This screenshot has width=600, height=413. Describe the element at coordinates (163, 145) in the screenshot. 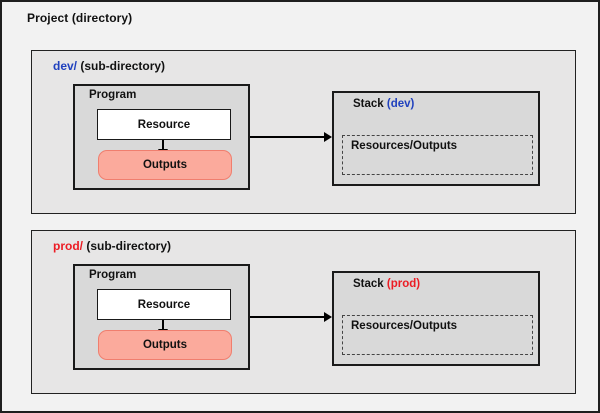

I see `arrow-resource-to-outputs-dev` at that location.